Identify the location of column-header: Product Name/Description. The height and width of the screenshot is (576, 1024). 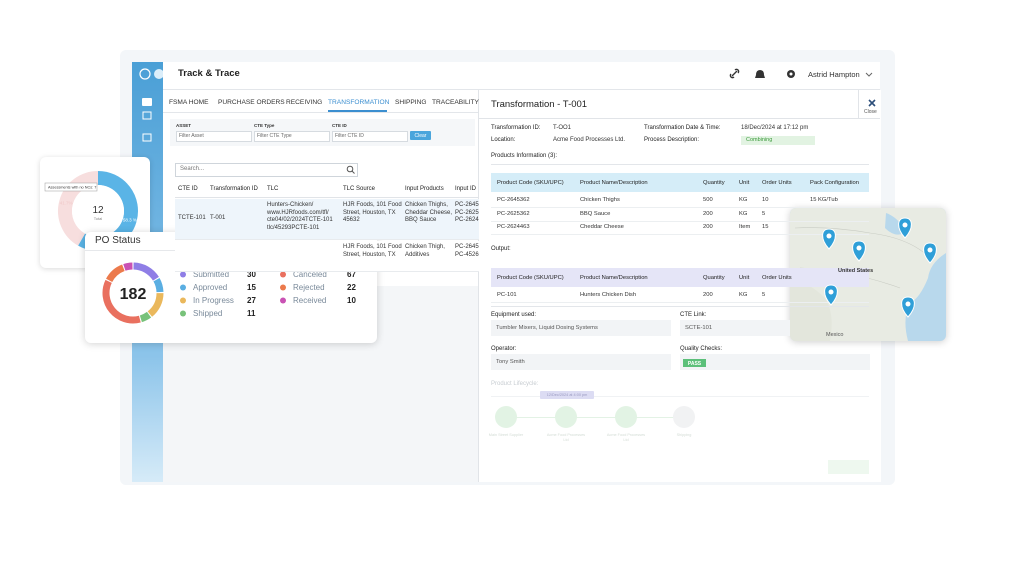
(614, 278).